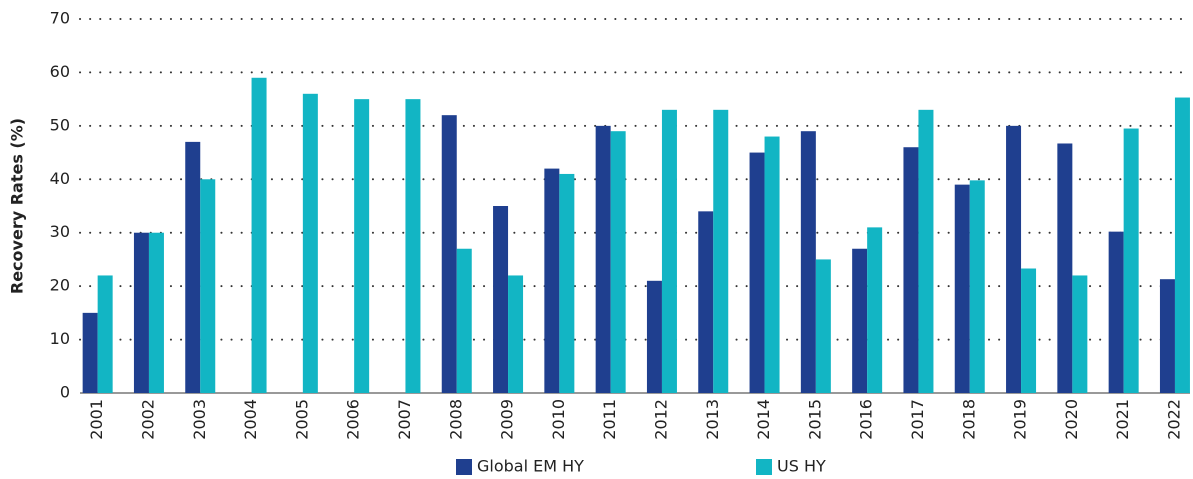 The width and height of the screenshot is (1193, 479). What do you see at coordinates (968, 419) in the screenshot?
I see `x-tick-label: 2018` at bounding box center [968, 419].